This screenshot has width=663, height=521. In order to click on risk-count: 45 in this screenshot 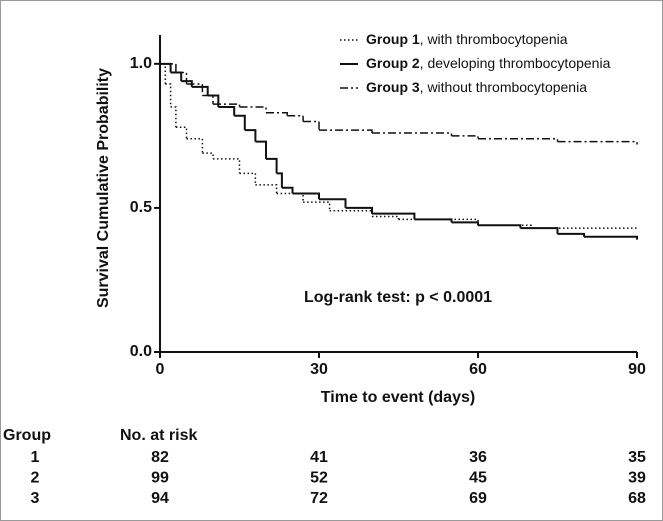, I will do `click(478, 478)`.